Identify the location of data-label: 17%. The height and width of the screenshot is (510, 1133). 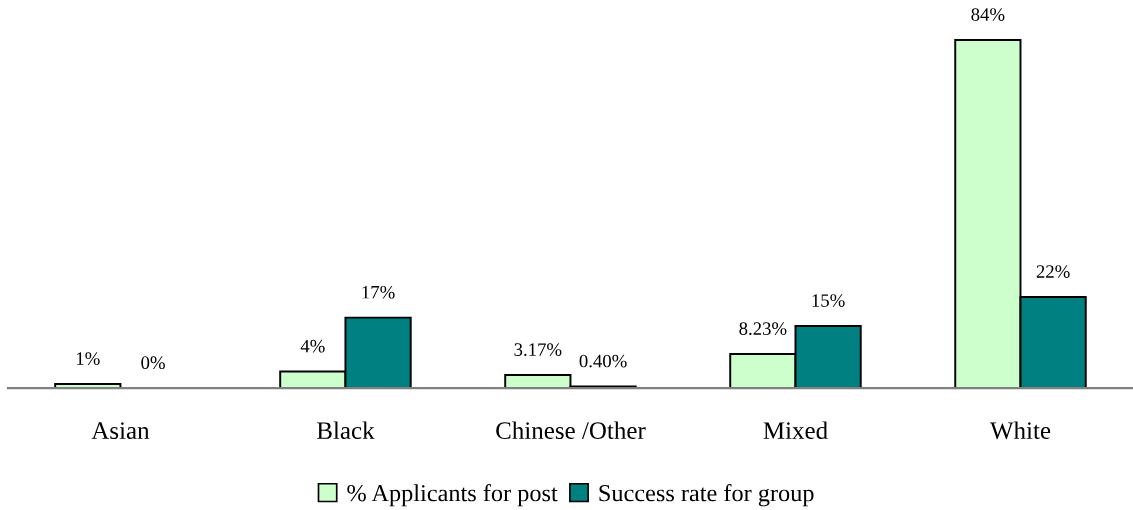
(378, 292).